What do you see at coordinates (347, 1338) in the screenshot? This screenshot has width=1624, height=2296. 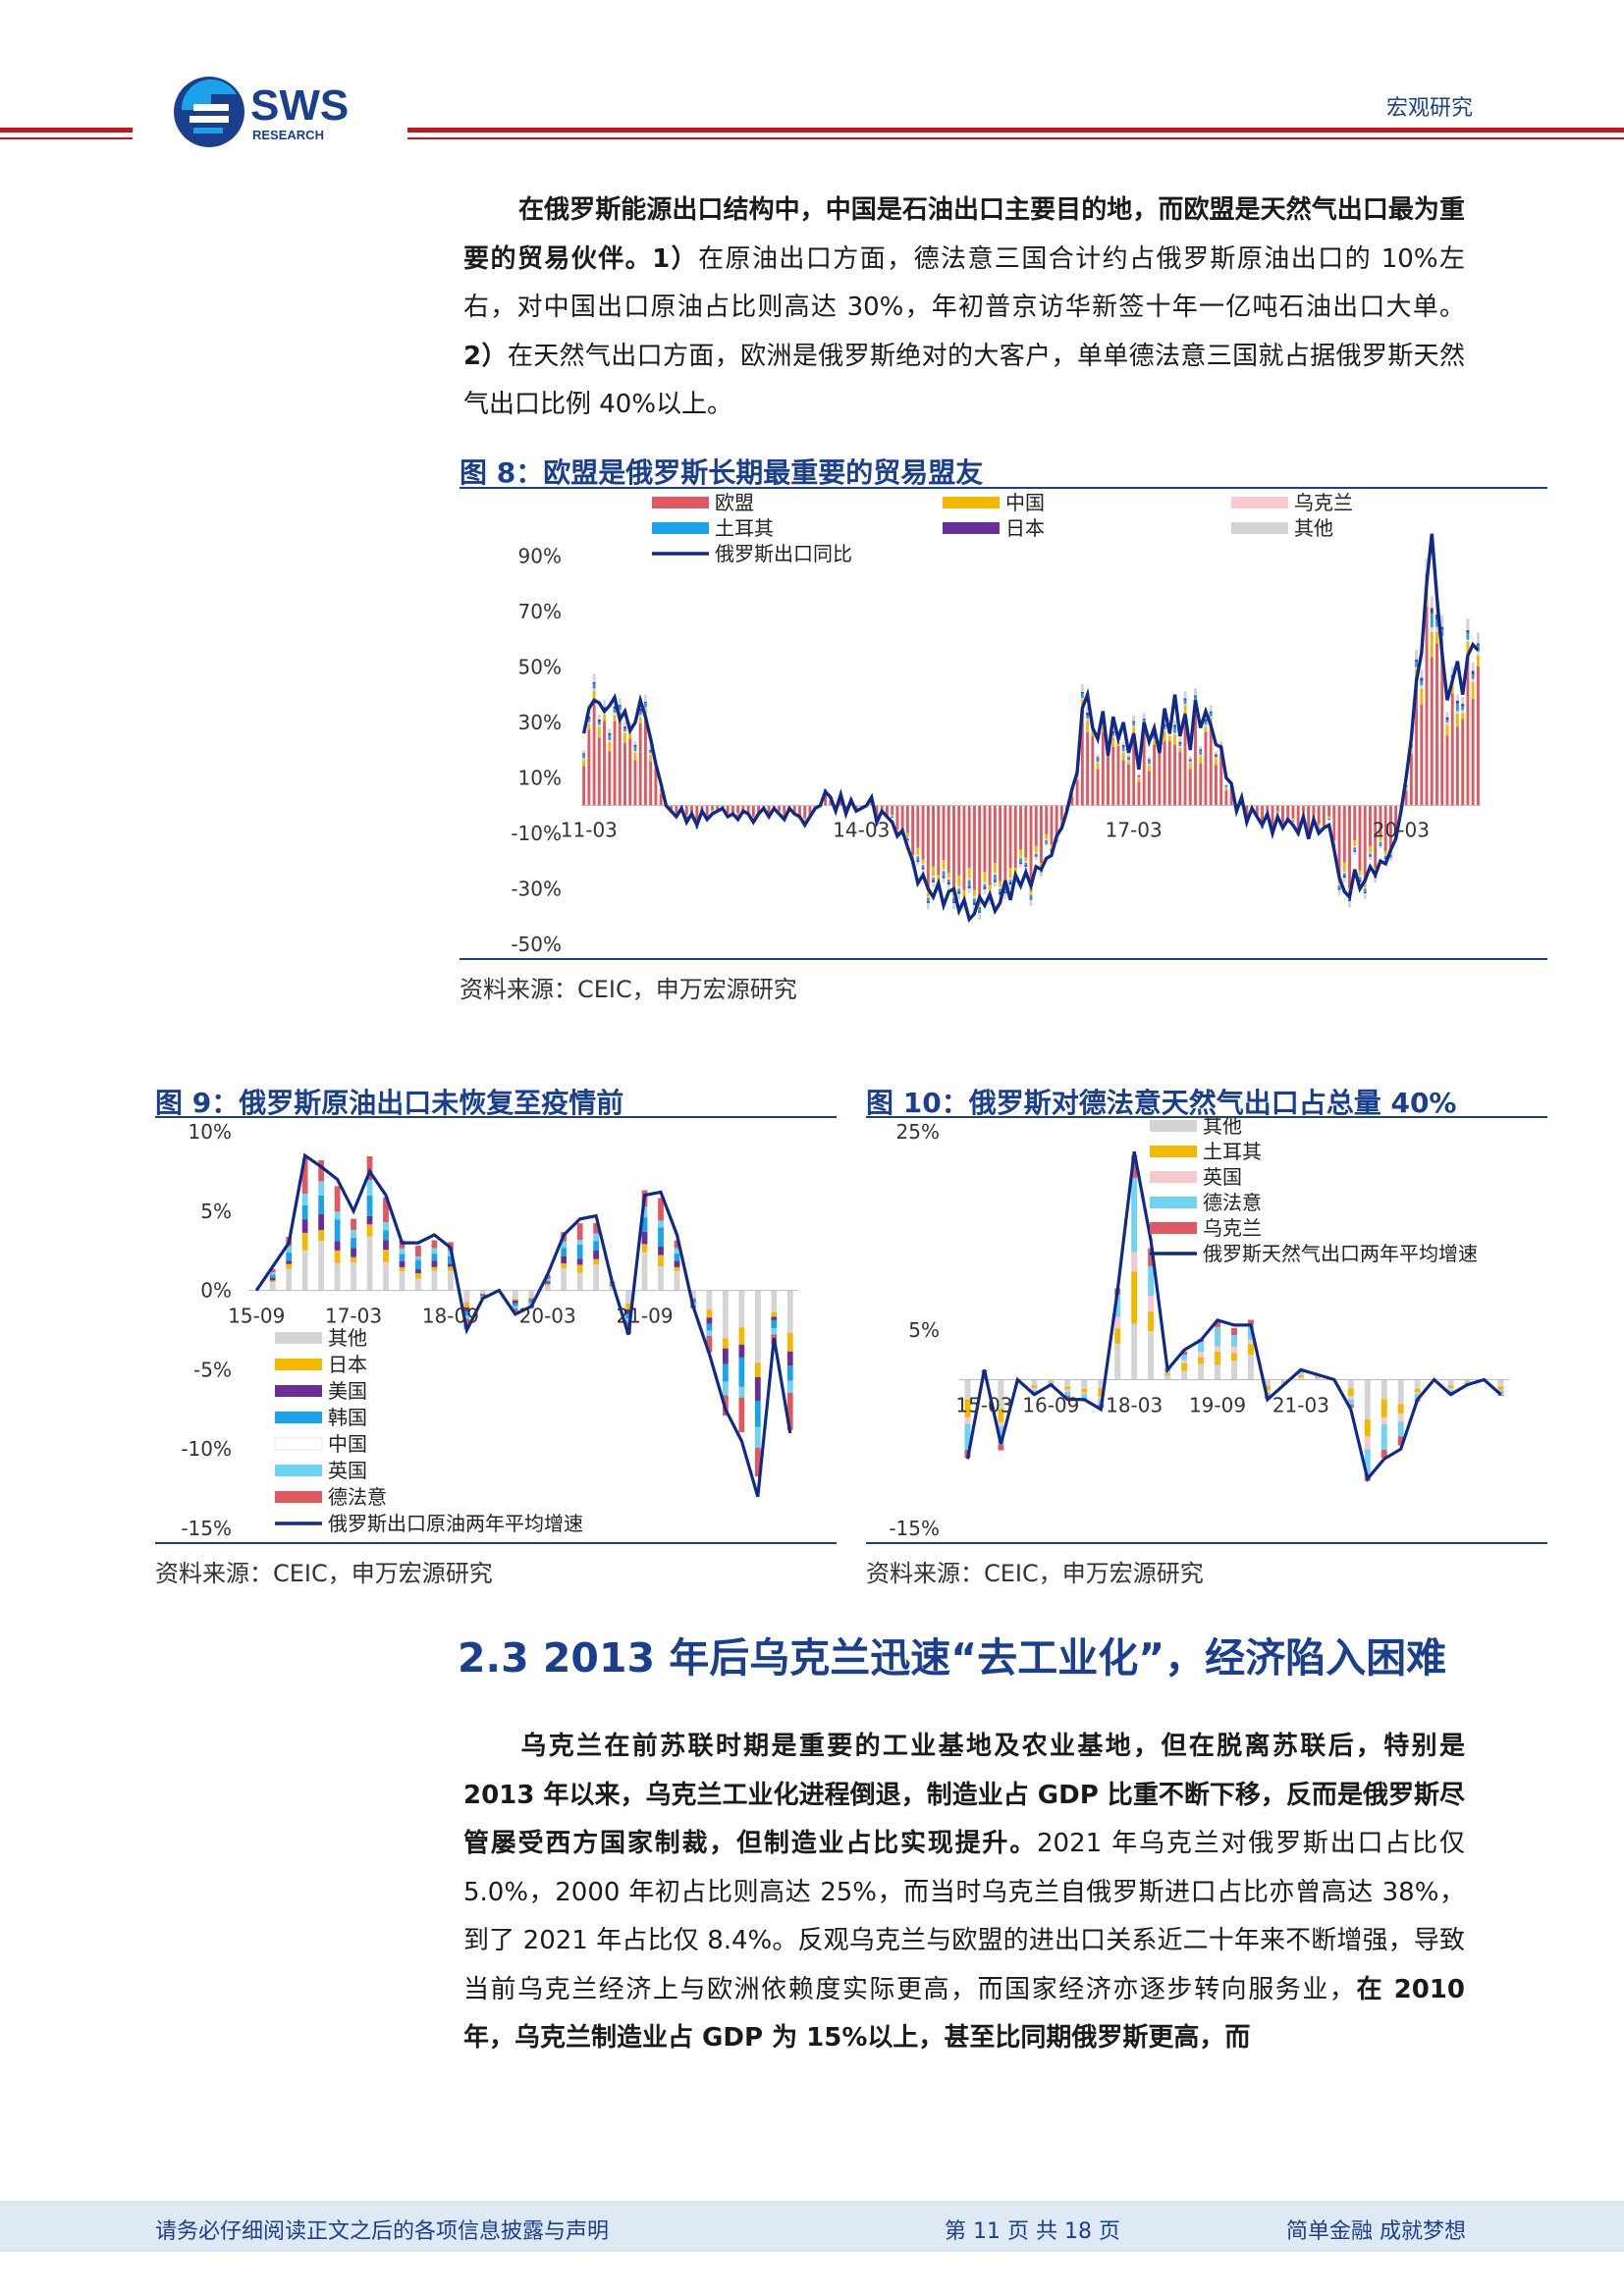 I see `legend-label: 其他` at bounding box center [347, 1338].